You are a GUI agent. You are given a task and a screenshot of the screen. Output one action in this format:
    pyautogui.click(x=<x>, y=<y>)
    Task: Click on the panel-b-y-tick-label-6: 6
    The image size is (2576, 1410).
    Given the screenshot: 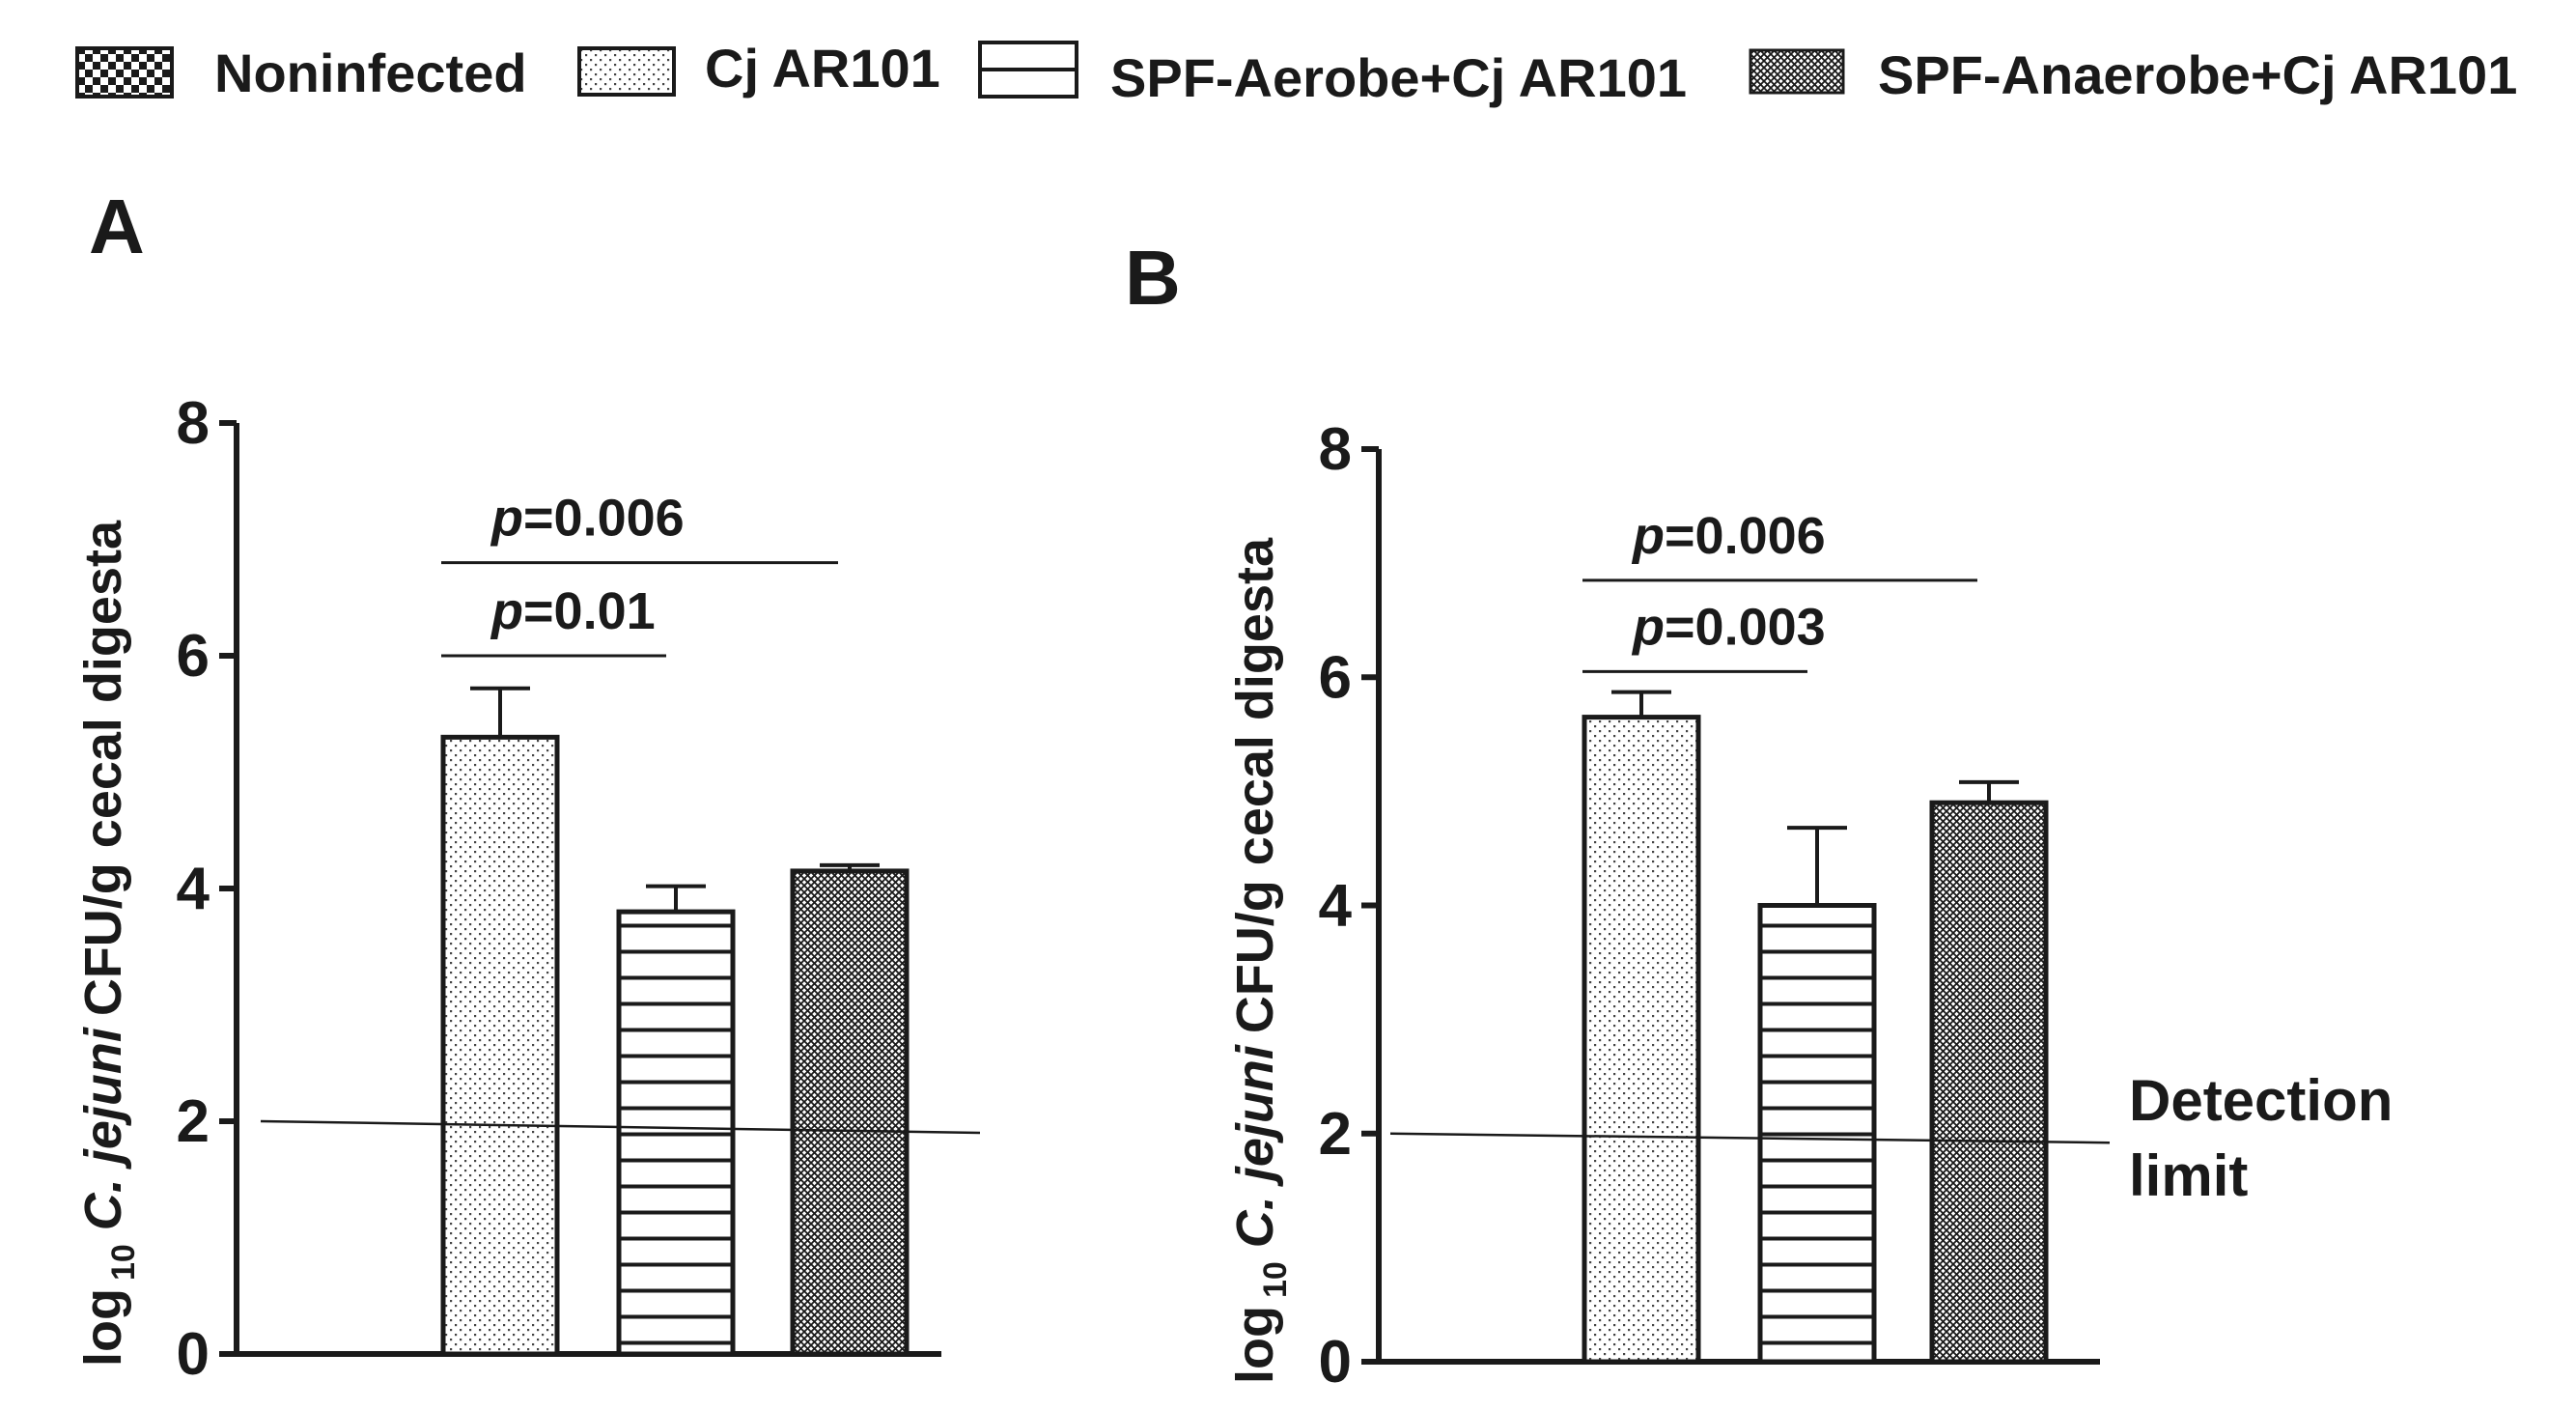 What is the action you would take?
    pyautogui.click(x=1336, y=677)
    